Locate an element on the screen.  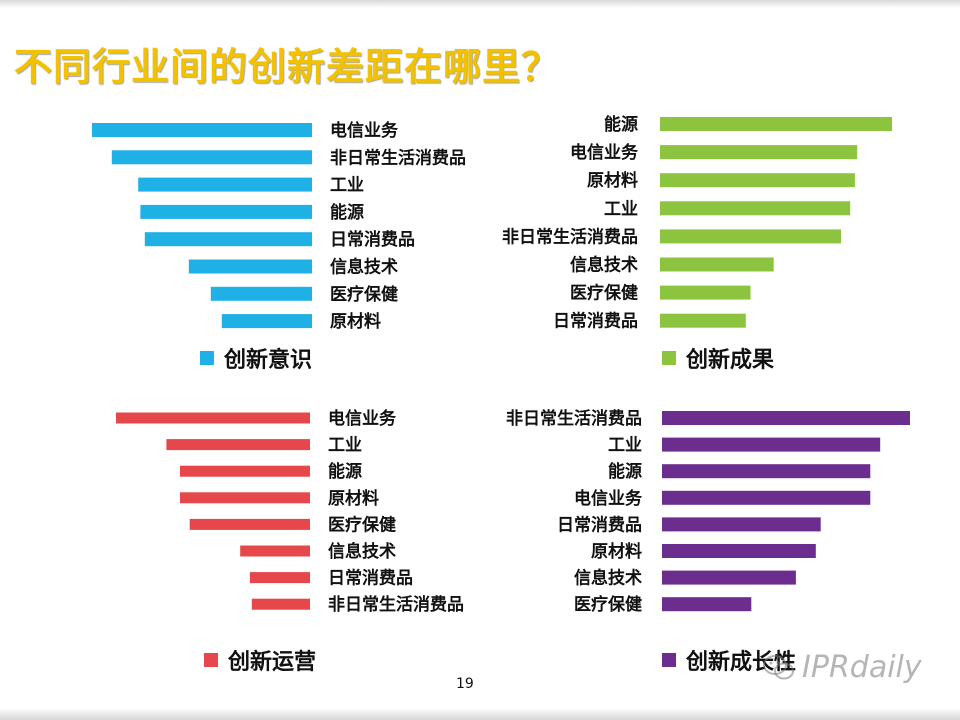
legend-results: 创新成果 is located at coordinates (718, 358).